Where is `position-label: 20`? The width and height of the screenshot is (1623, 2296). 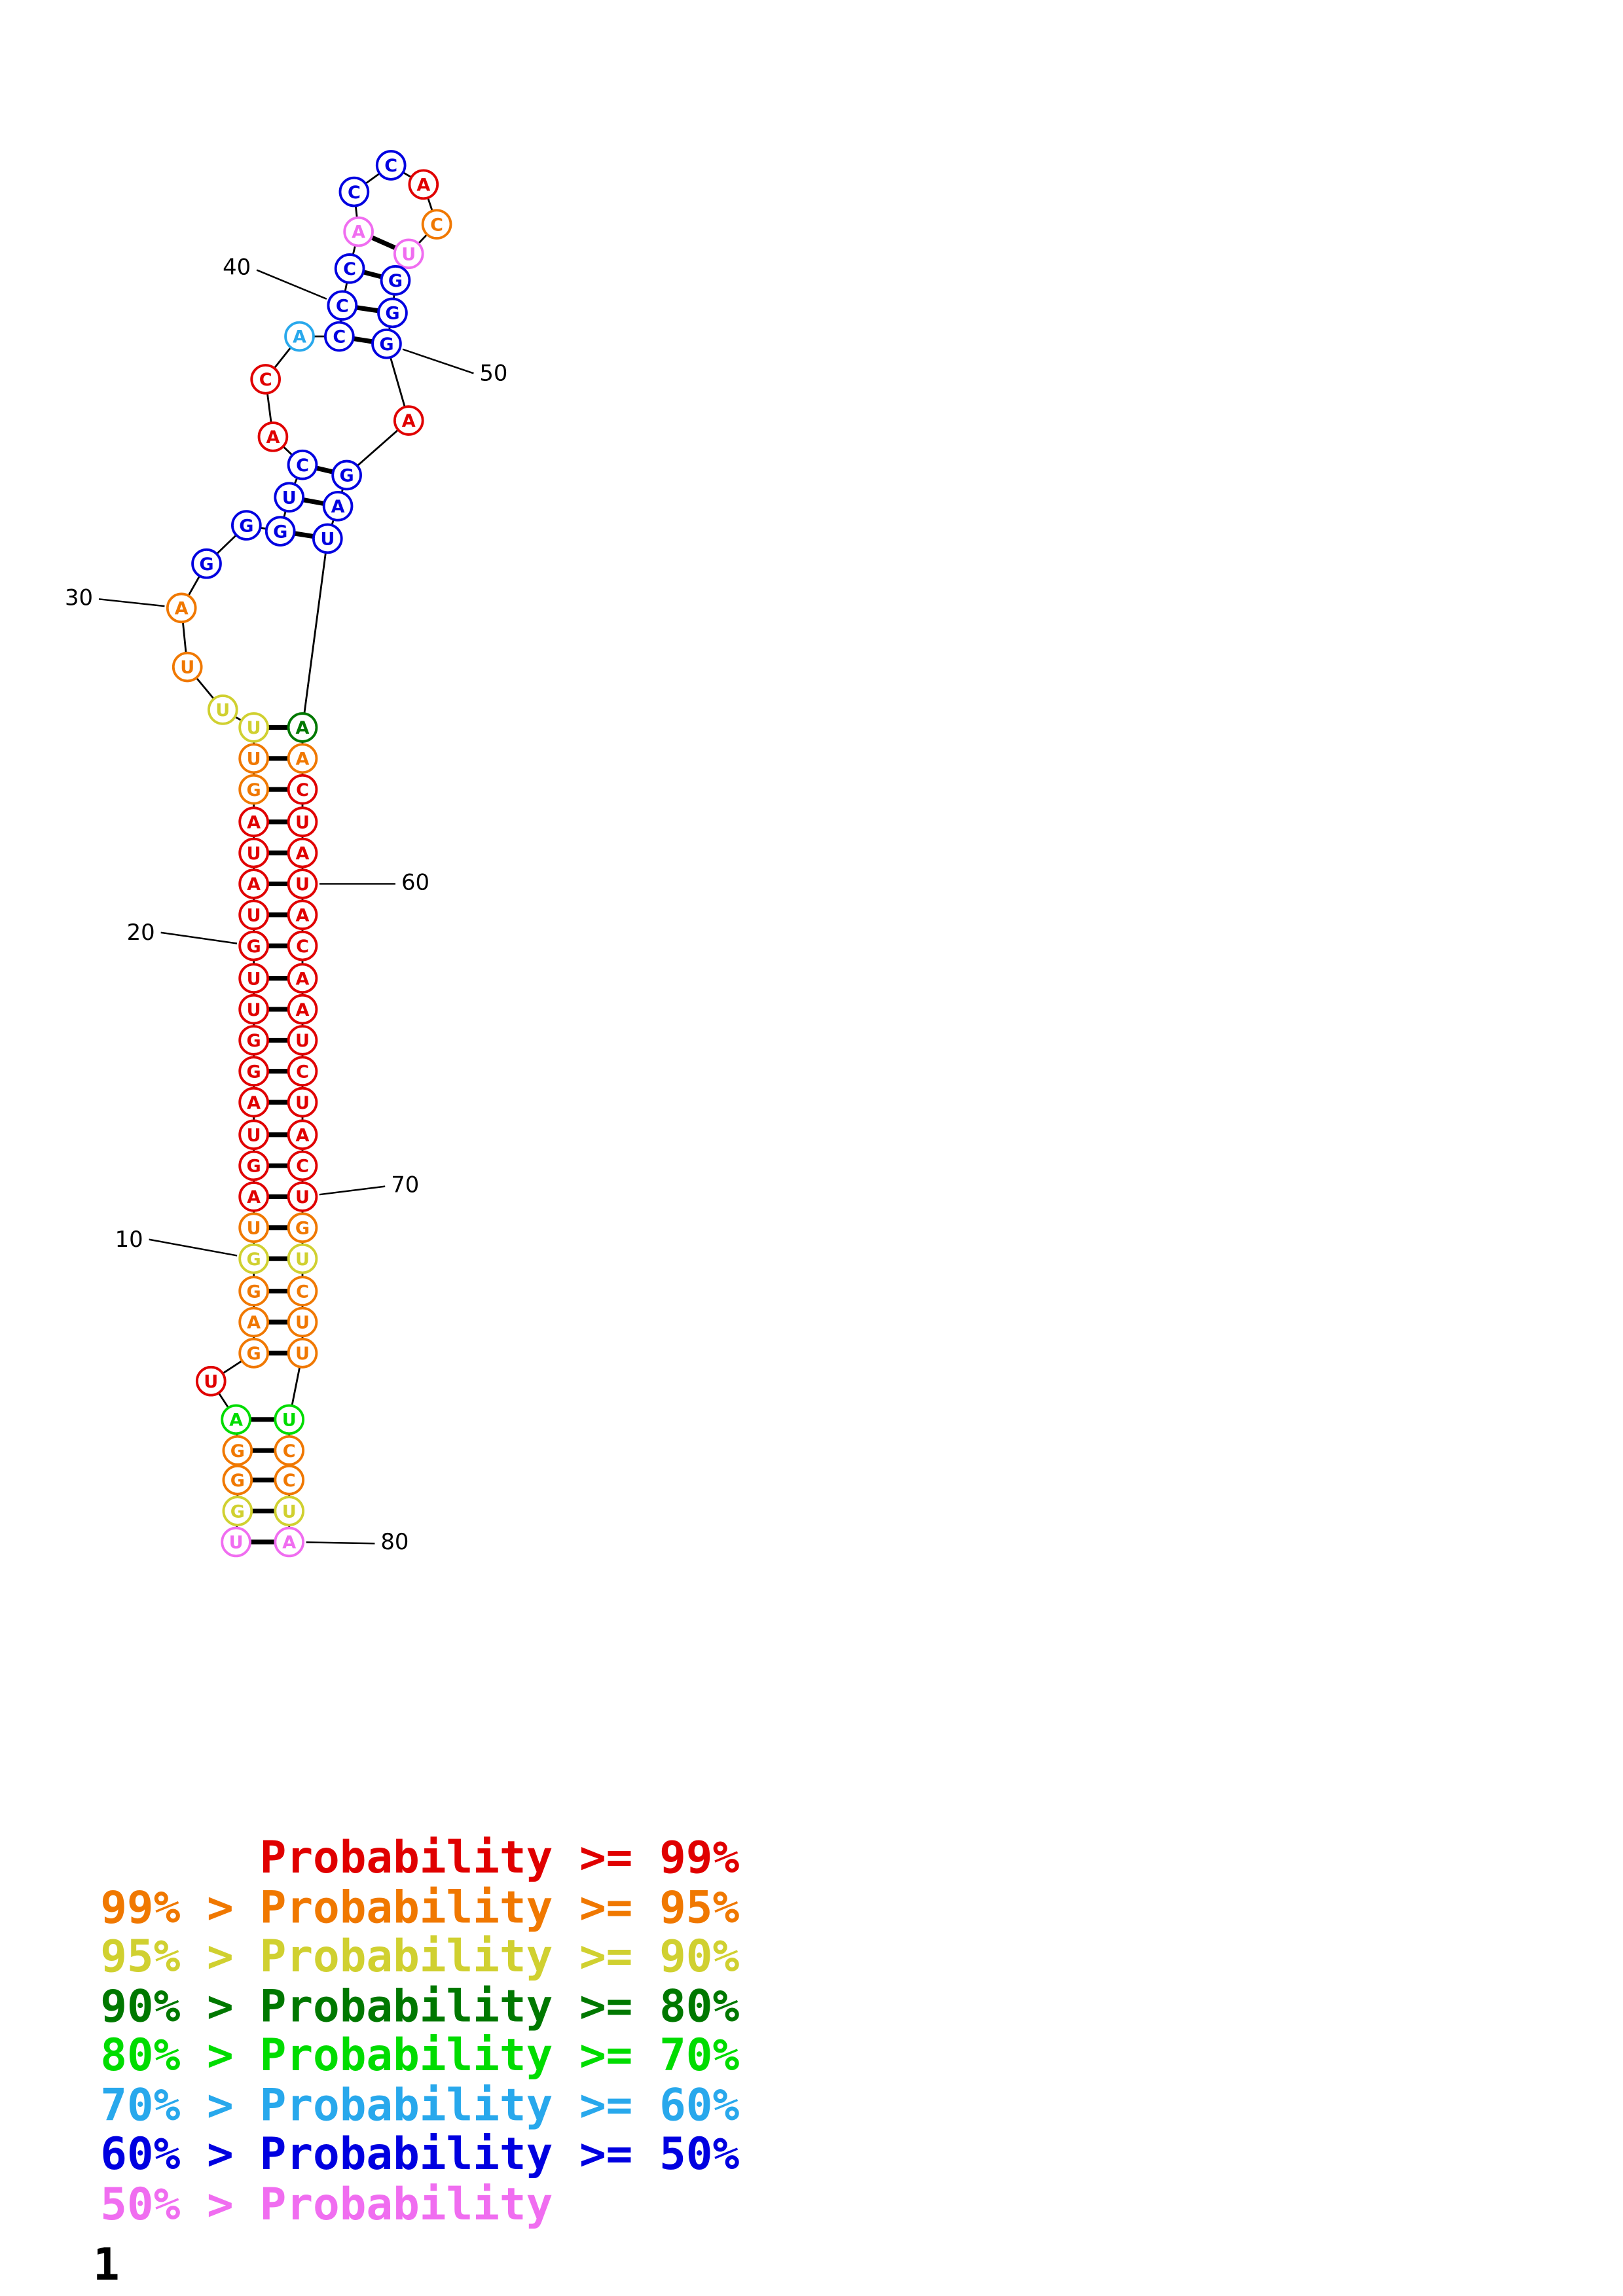
position-label: 20 is located at coordinates (141, 932).